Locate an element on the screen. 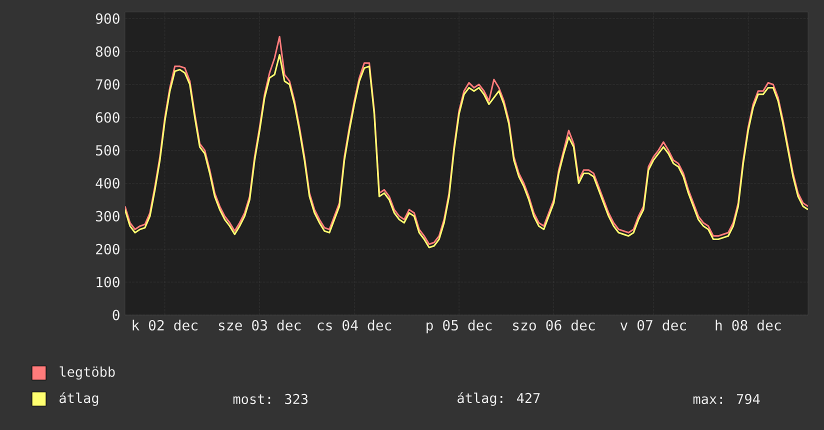 The width and height of the screenshot is (824, 430). x-tick-label: sze 03 dec is located at coordinates (259, 325).